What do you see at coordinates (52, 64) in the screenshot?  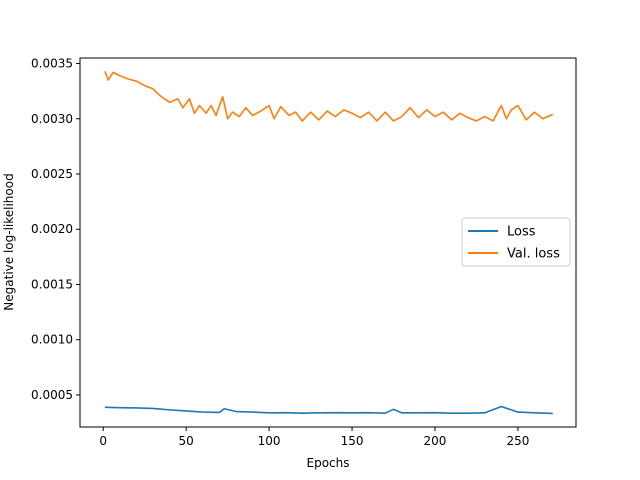 I see `y-tick-label: 0.0035` at bounding box center [52, 64].